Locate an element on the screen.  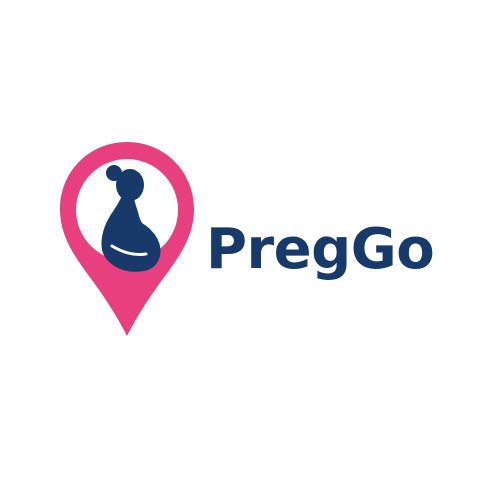
brand-name: PregGo is located at coordinates (320, 249).